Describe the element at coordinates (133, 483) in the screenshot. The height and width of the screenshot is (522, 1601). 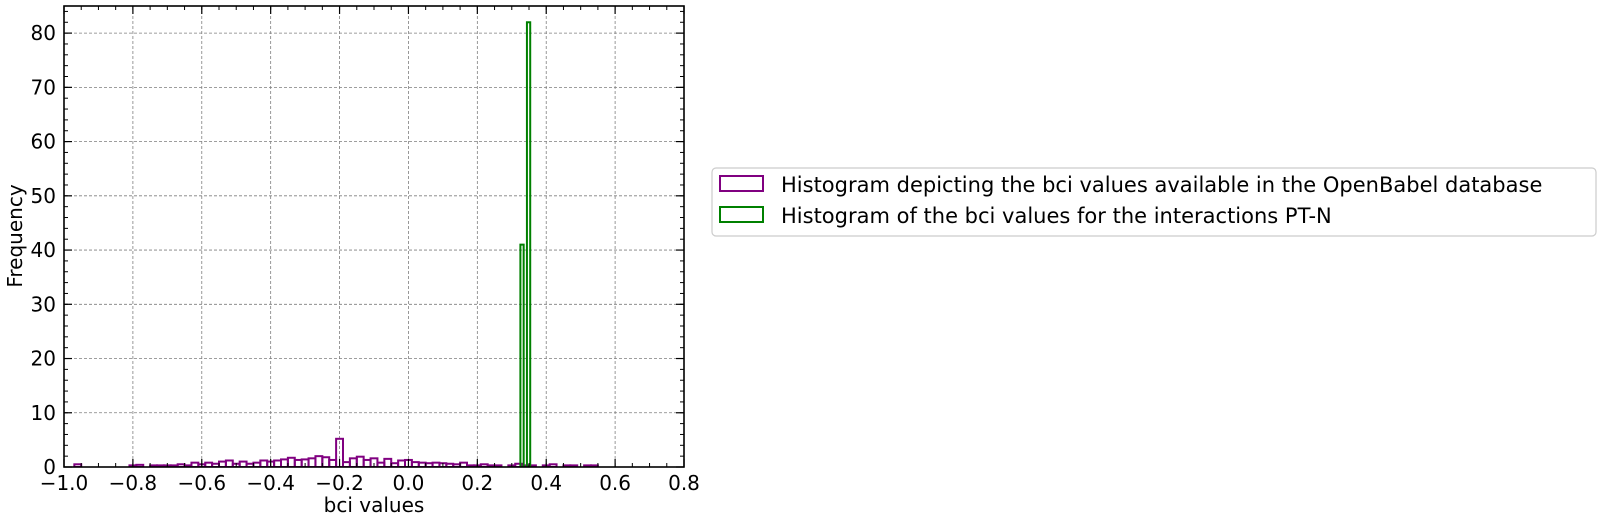
I see `x-tick-label: −0.8` at that location.